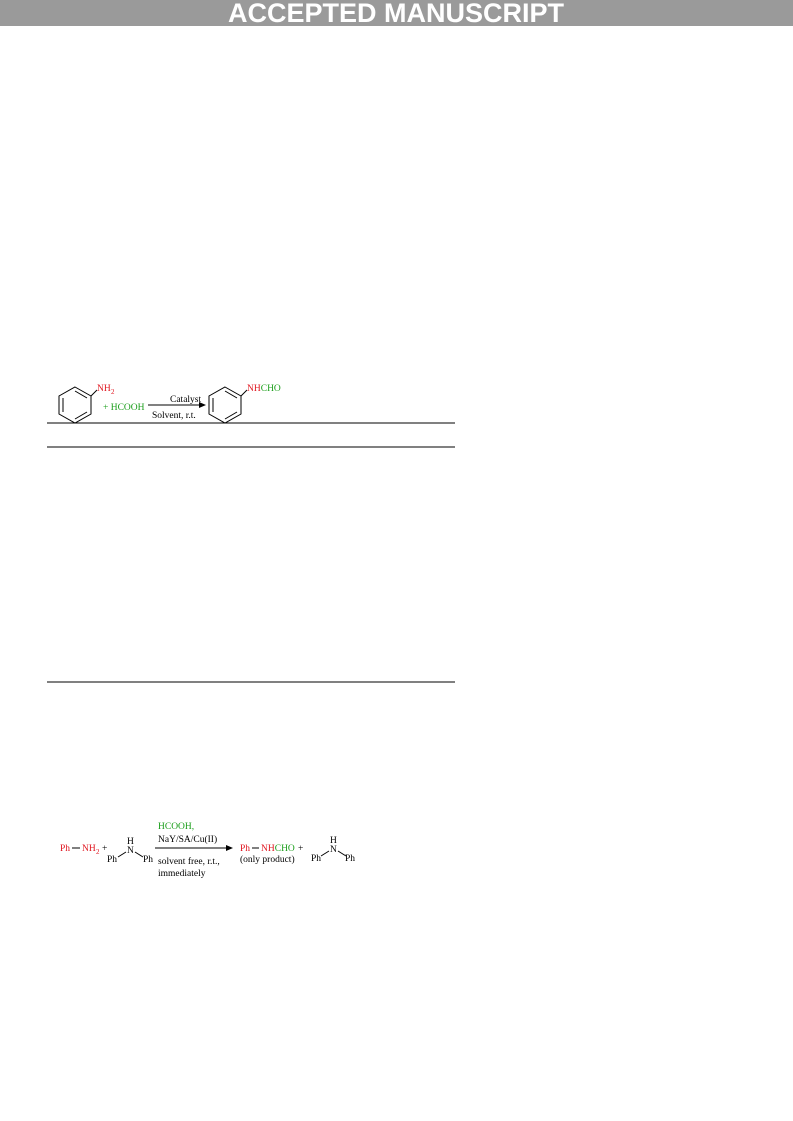  I want to click on banner-bar, so click(396, 13).